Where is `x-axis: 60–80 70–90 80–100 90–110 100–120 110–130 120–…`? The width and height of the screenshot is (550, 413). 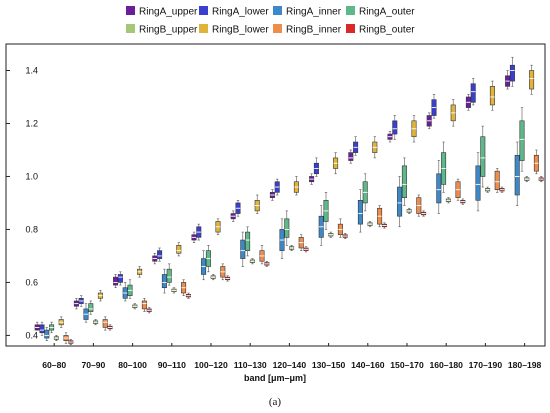 x-axis: 60–80 70–90 80–100 90–110 100–120 110–130 120–… is located at coordinates (292, 356).